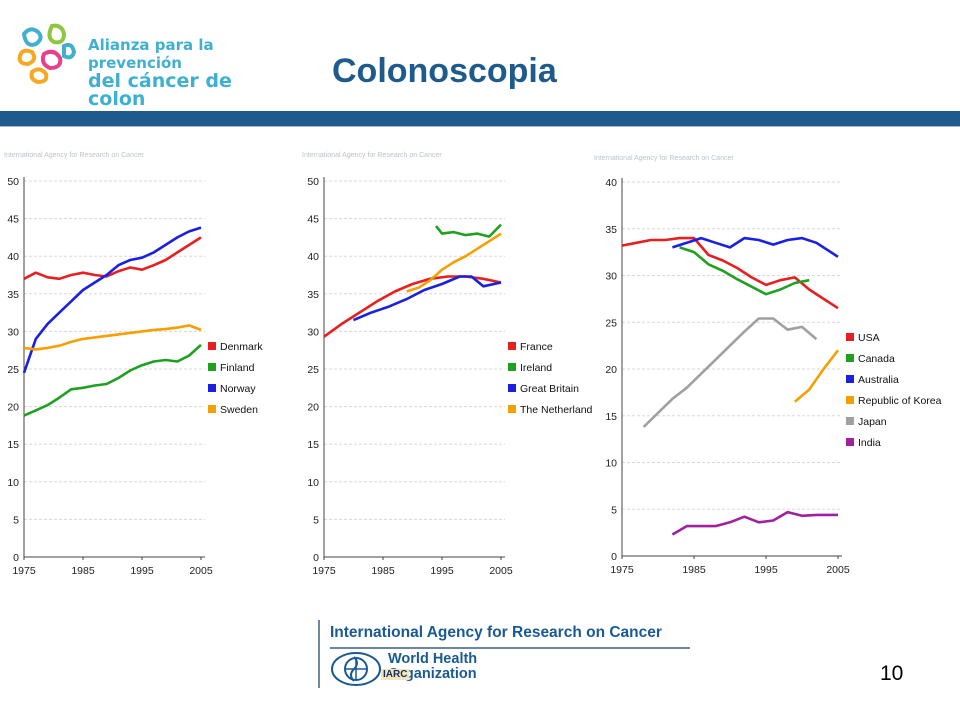 The width and height of the screenshot is (960, 720). I want to click on legend-label: Australia, so click(878, 380).